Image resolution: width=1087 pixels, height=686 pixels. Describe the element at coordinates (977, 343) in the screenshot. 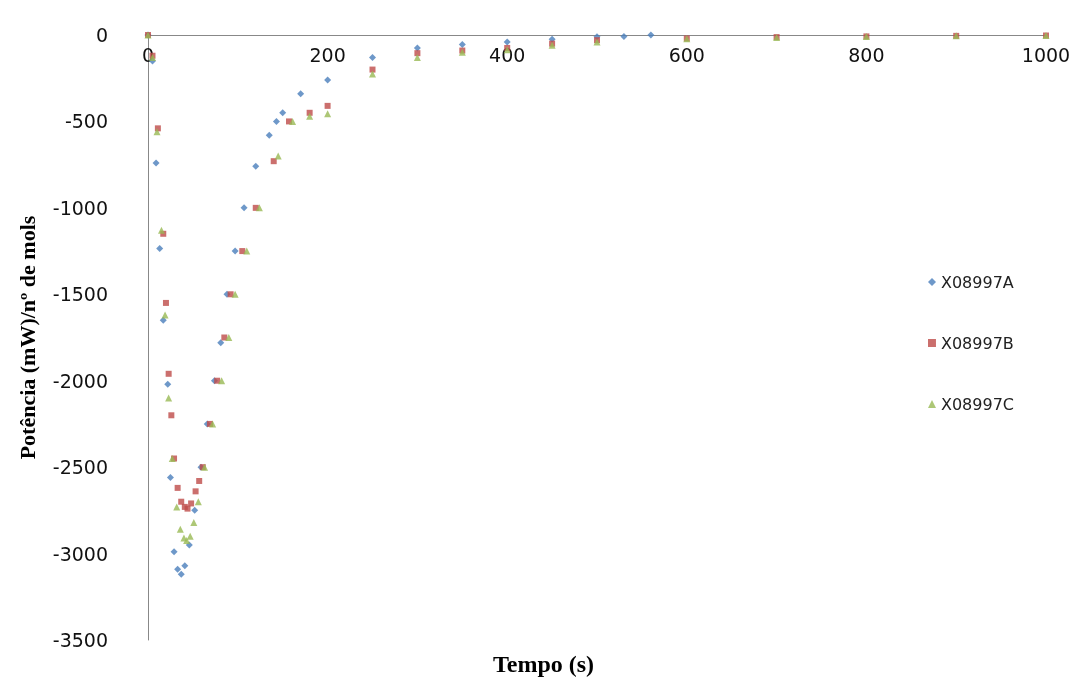

I see `legend-label: X08997B` at that location.